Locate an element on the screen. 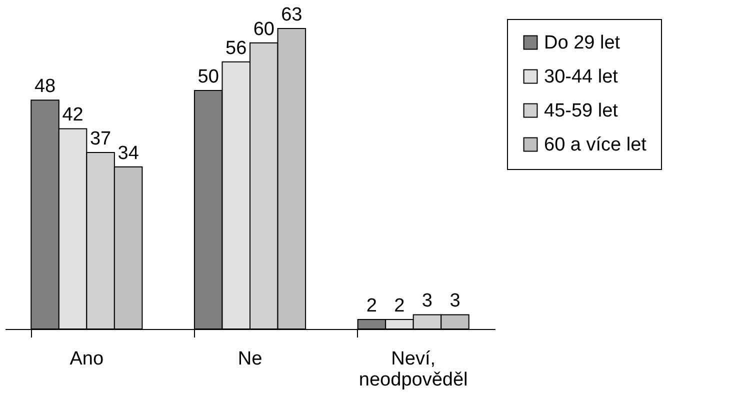 The image size is (742, 406). legend-label: Do 29 let is located at coordinates (582, 43).